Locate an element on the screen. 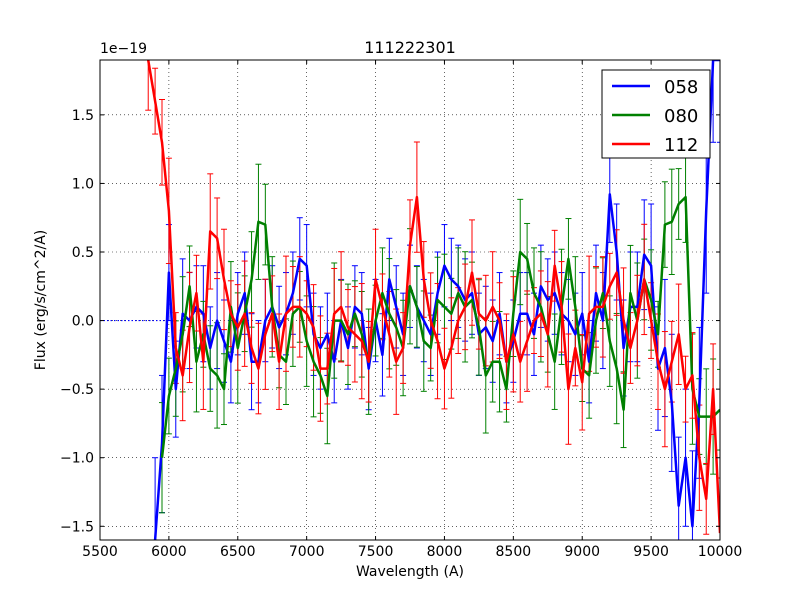  y-tick-label: 0.0 is located at coordinates (83, 322).